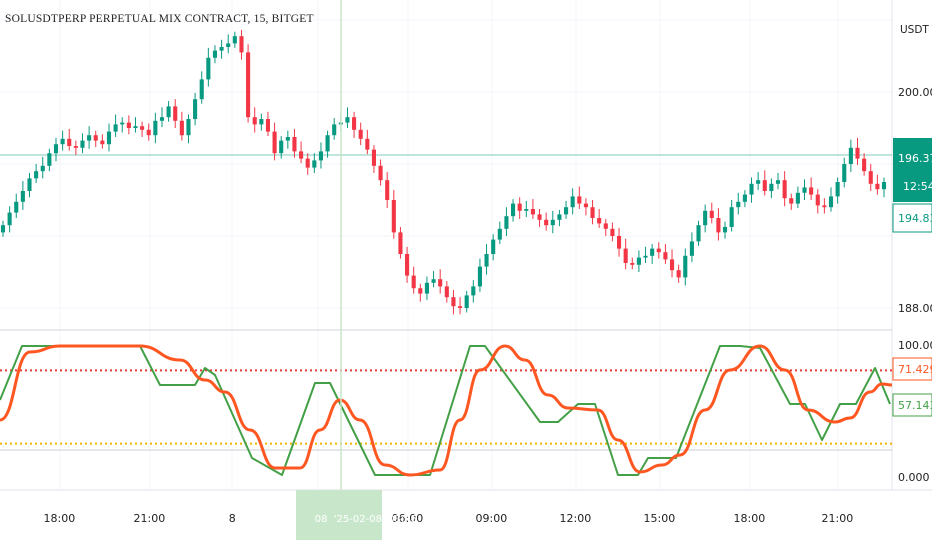 This screenshot has height=550, width=932. What do you see at coordinates (838, 518) in the screenshot?
I see `time-tick-label: 21:00` at bounding box center [838, 518].